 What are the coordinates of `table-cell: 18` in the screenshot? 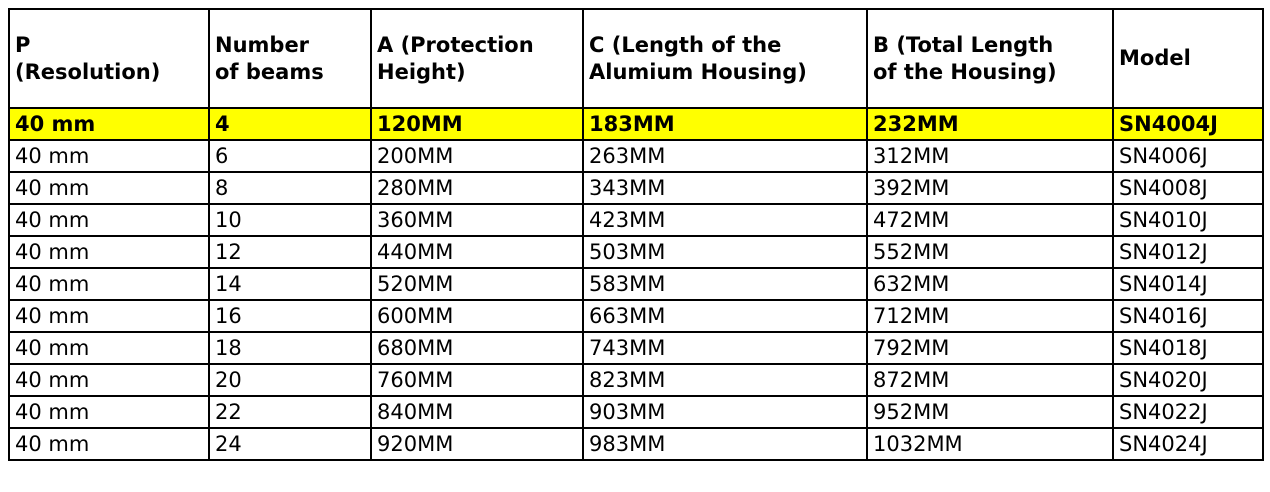 It's located at (290, 348).